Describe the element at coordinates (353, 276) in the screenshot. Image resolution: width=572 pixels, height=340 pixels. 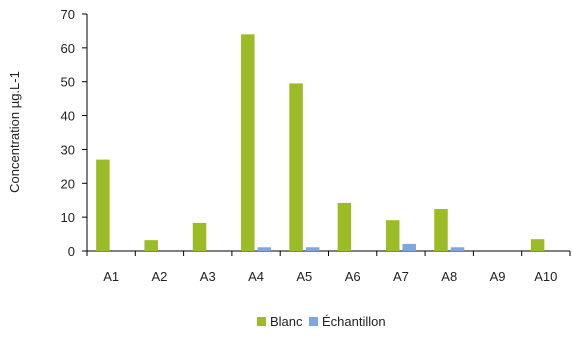
I see `x-tick-label: A6` at that location.